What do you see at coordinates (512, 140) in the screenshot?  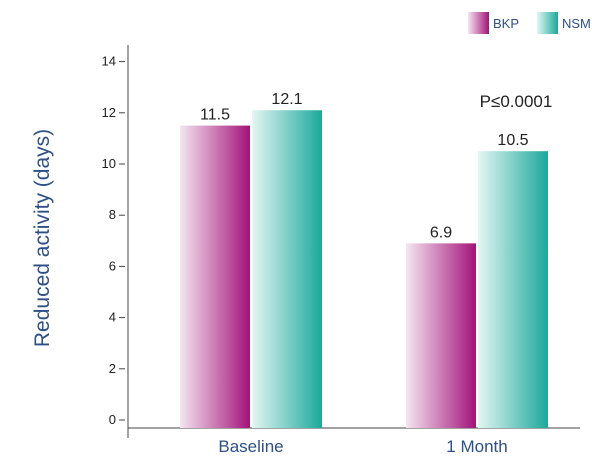 I see `bar-value-label: 10.5` at bounding box center [512, 140].